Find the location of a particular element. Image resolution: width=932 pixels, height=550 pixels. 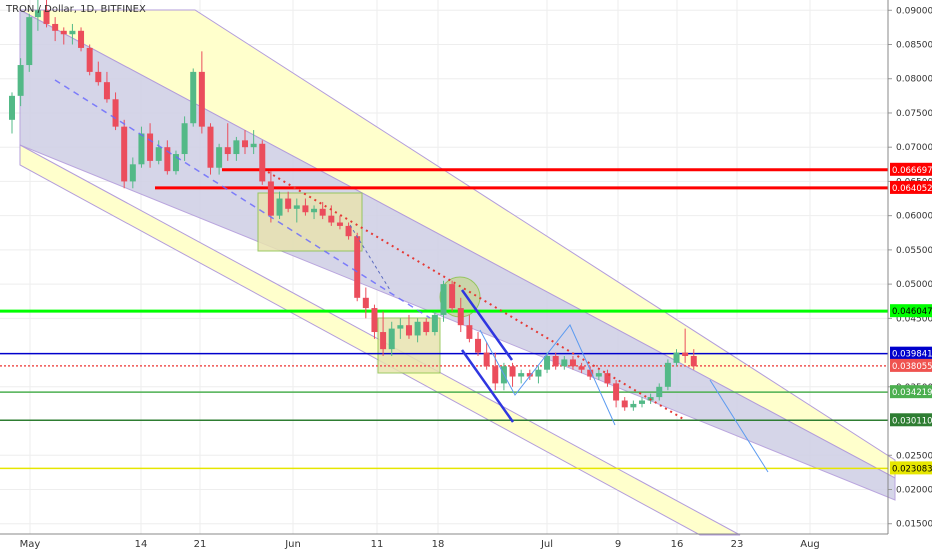

price-label: 0.030110 is located at coordinates (912, 421).